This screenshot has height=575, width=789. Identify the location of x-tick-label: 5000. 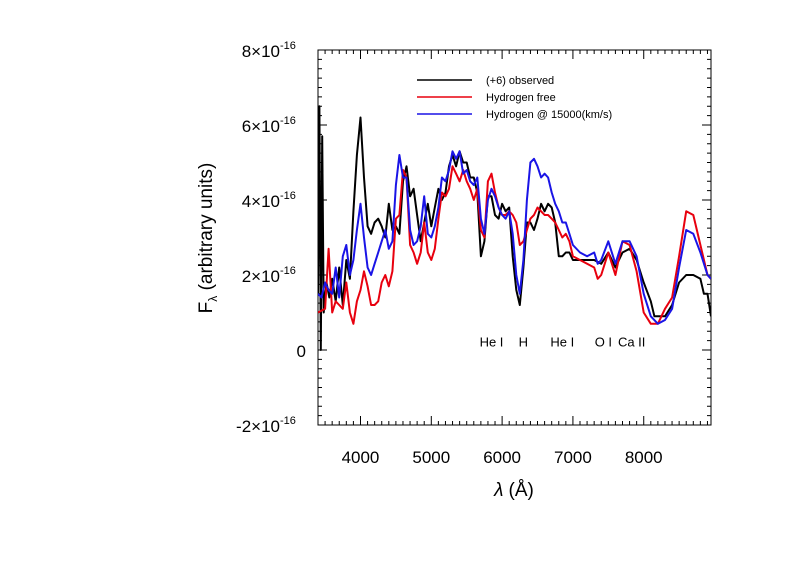
(431, 457).